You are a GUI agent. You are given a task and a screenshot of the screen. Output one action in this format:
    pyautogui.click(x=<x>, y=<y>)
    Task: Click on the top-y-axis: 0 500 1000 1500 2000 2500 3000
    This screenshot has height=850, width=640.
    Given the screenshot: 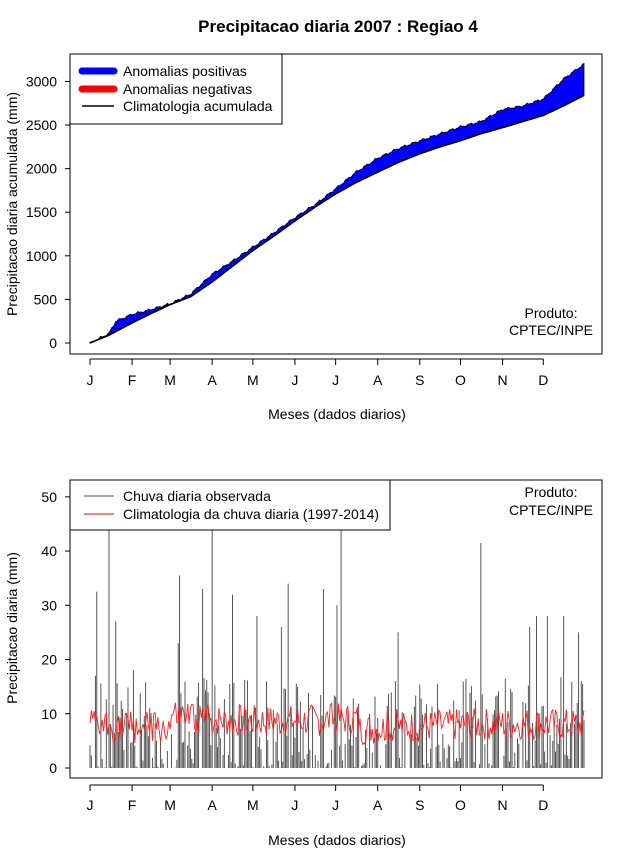 What is the action you would take?
    pyautogui.click(x=48, y=212)
    